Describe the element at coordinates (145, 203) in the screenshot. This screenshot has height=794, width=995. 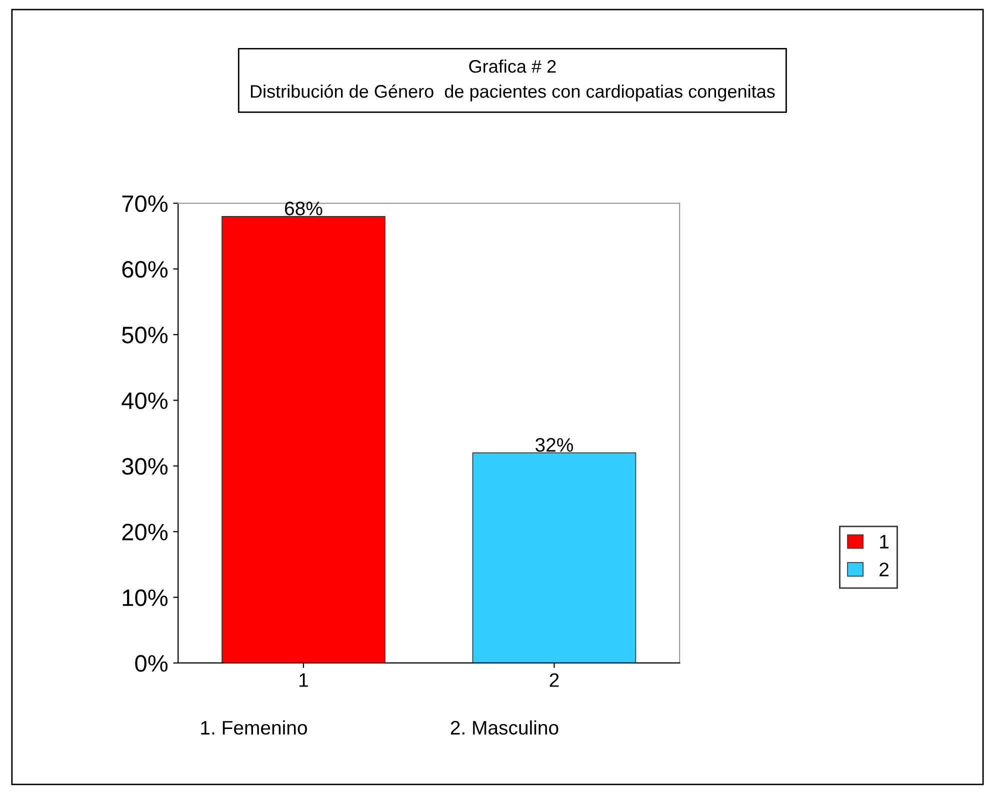
I see `y-tick-label: 70%` at that location.